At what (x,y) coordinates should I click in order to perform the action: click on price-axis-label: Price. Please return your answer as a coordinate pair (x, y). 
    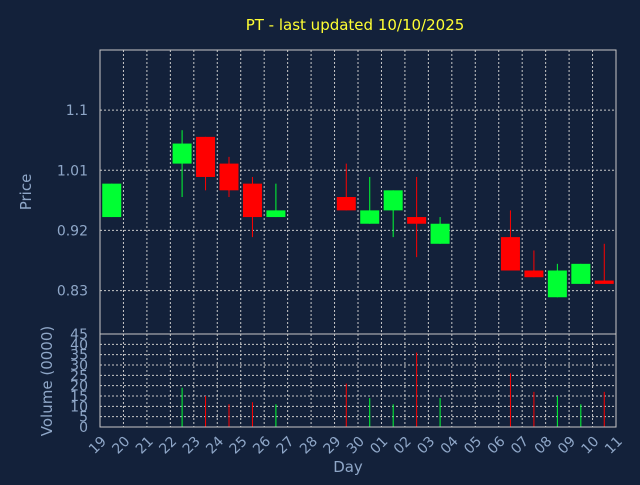
    Looking at the image, I should click on (26, 192).